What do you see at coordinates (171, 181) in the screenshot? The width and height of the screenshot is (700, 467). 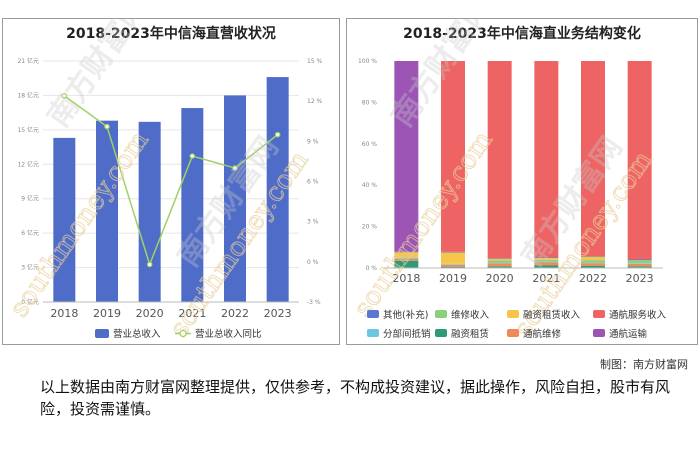 I see `yoy-line` at bounding box center [171, 181].